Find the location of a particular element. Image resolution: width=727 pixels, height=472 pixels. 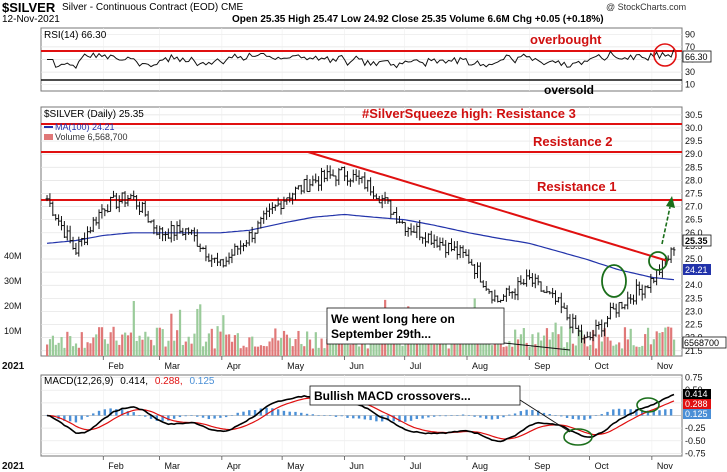

x-month-label: Jun is located at coordinates (356, 366).